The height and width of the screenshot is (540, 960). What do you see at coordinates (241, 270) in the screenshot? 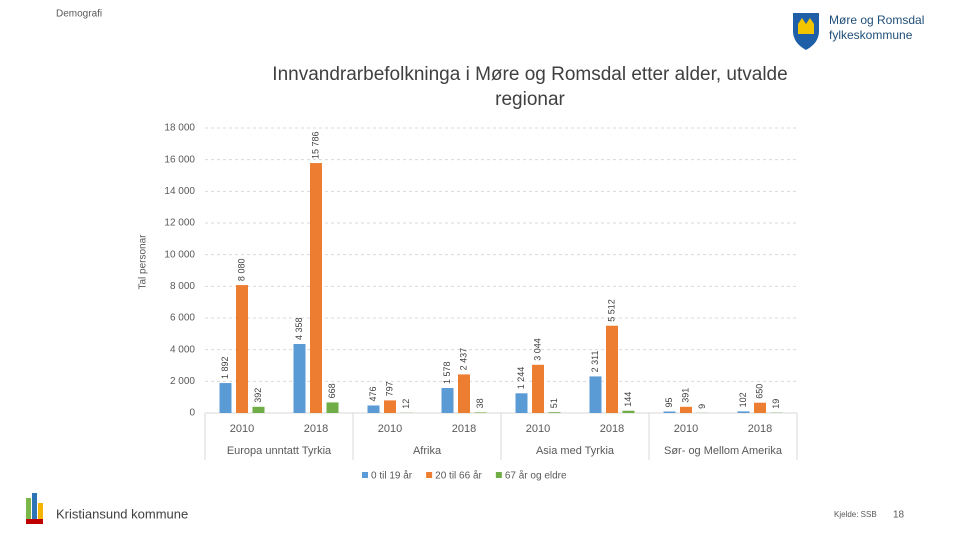
I see `value-label: 8 080` at bounding box center [241, 270].